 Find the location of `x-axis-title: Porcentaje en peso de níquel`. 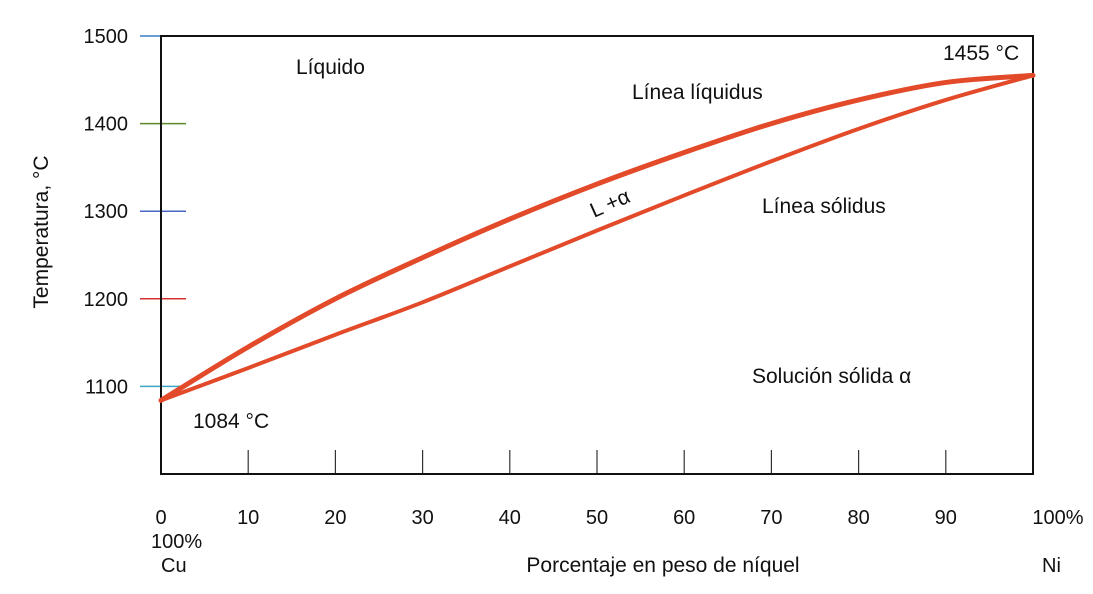

x-axis-title: Porcentaje en peso de níquel is located at coordinates (662, 565).